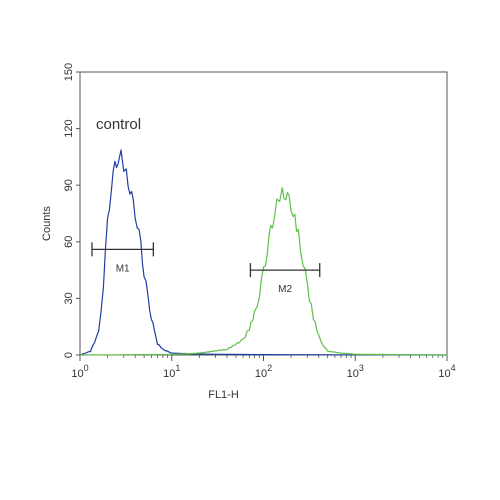  I want to click on y-tick-label: 150, so click(69, 72).